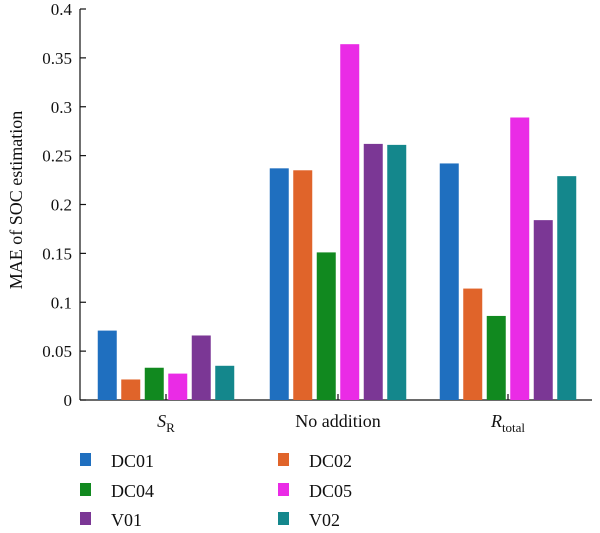  Describe the element at coordinates (16, 200) in the screenshot. I see `y-axis-label: MAE of SOC estimation` at that location.